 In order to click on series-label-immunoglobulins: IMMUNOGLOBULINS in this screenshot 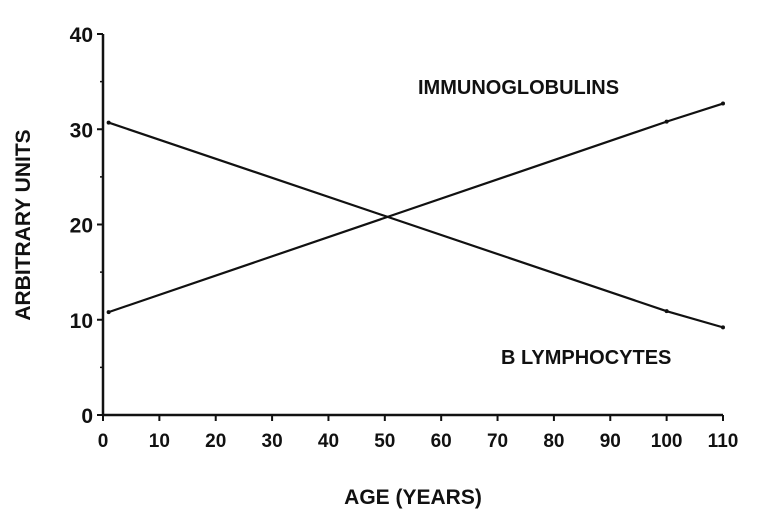, I will do `click(518, 88)`.